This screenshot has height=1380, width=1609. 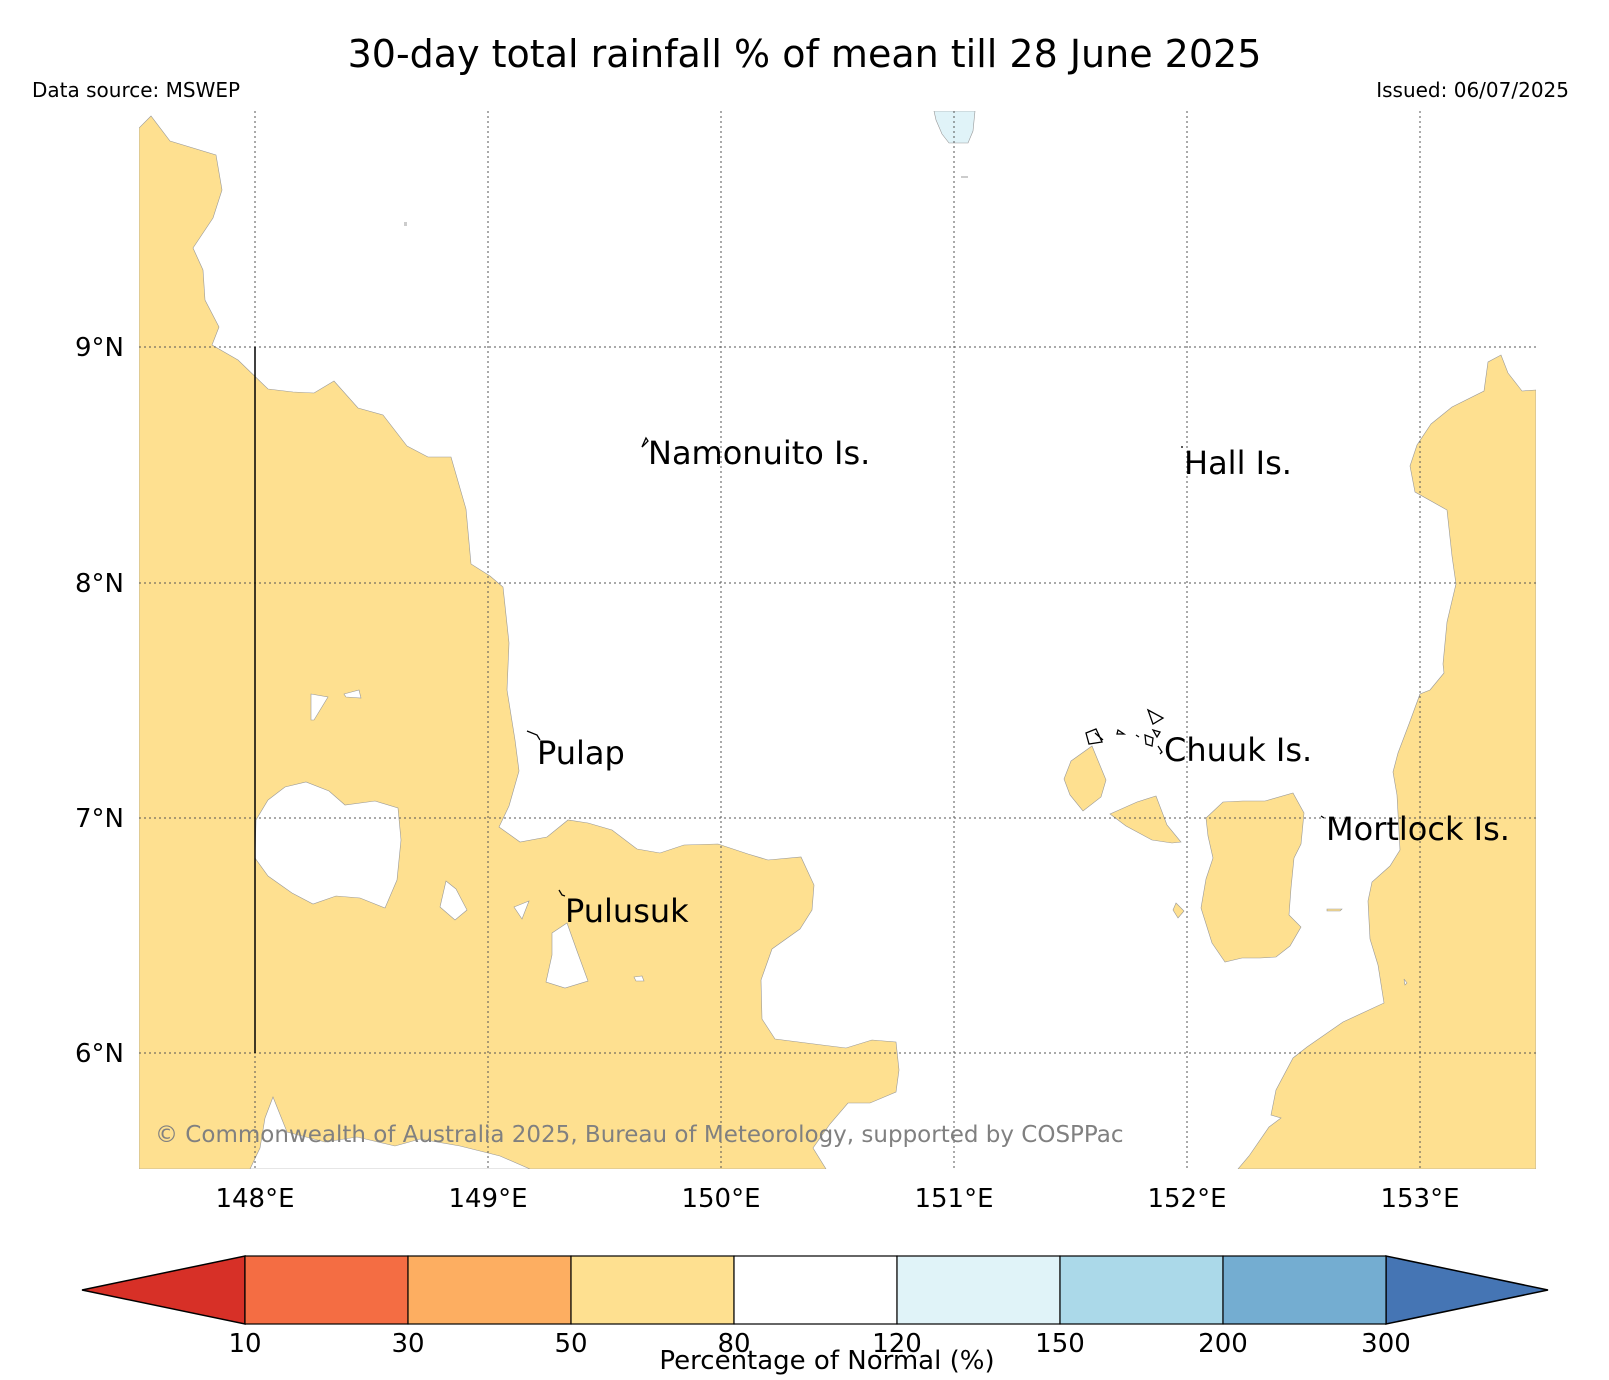 What do you see at coordinates (1418, 829) in the screenshot?
I see `label-mortlock: Mortlock Is.` at bounding box center [1418, 829].